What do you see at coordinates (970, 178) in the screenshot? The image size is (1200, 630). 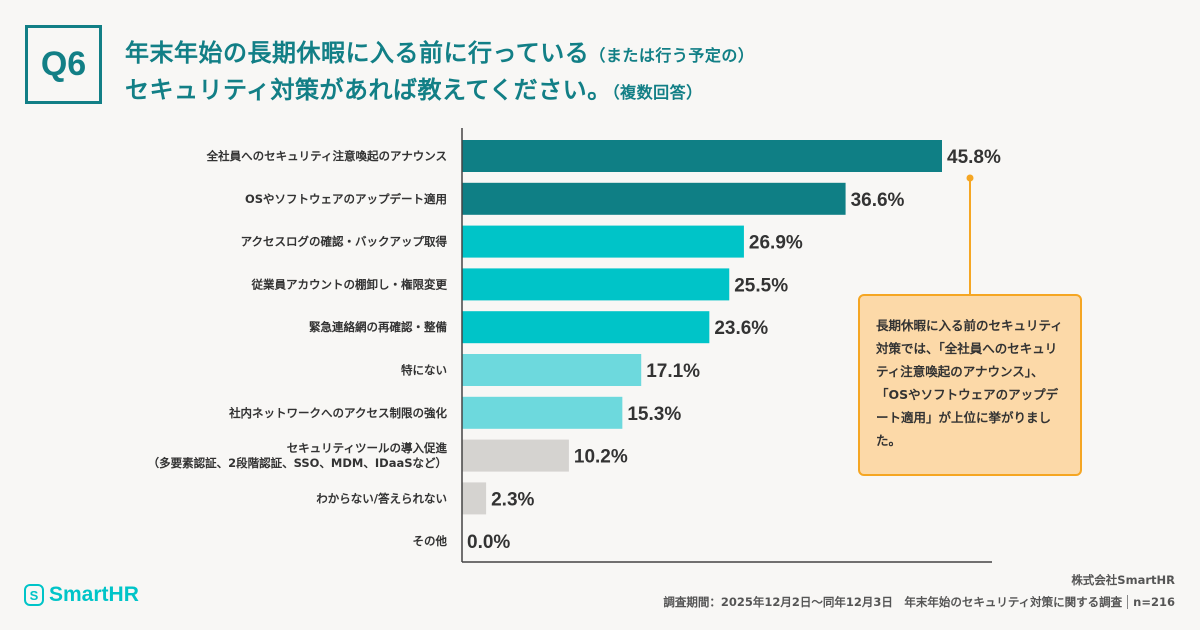 I see `callout-dot` at bounding box center [970, 178].